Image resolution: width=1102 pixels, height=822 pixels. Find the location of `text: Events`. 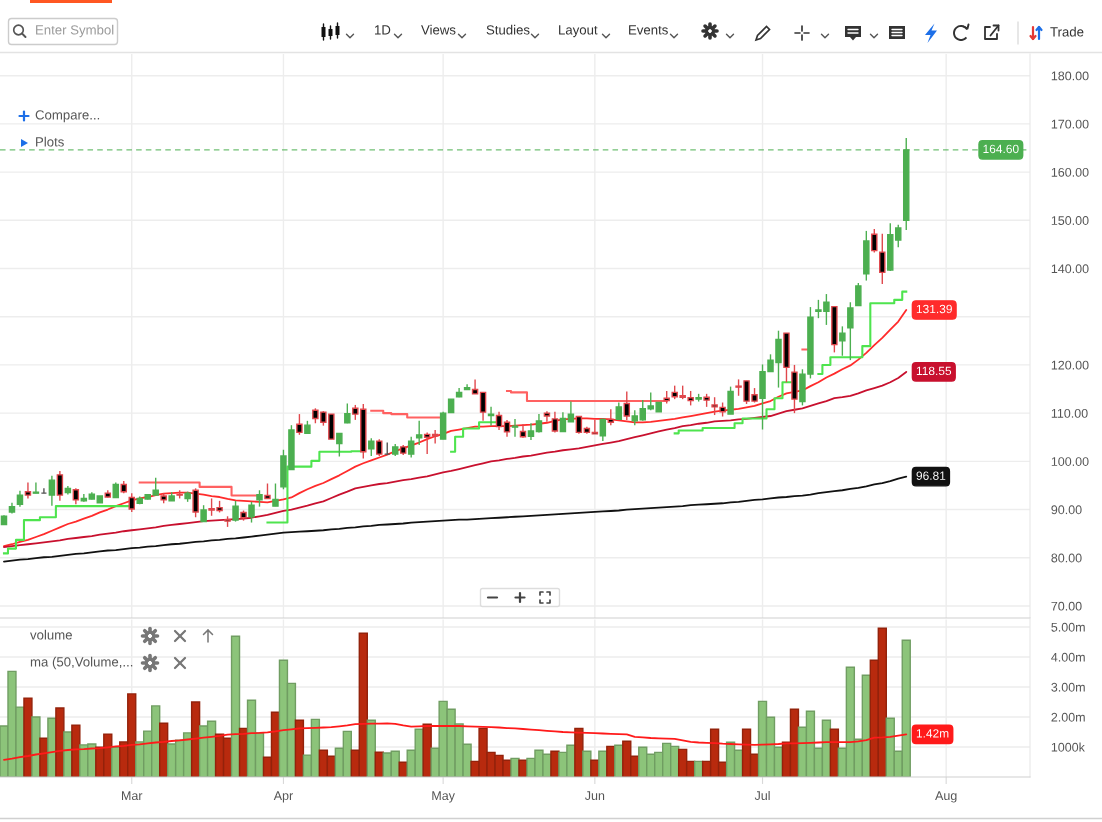

text: Events is located at coordinates (648, 30).